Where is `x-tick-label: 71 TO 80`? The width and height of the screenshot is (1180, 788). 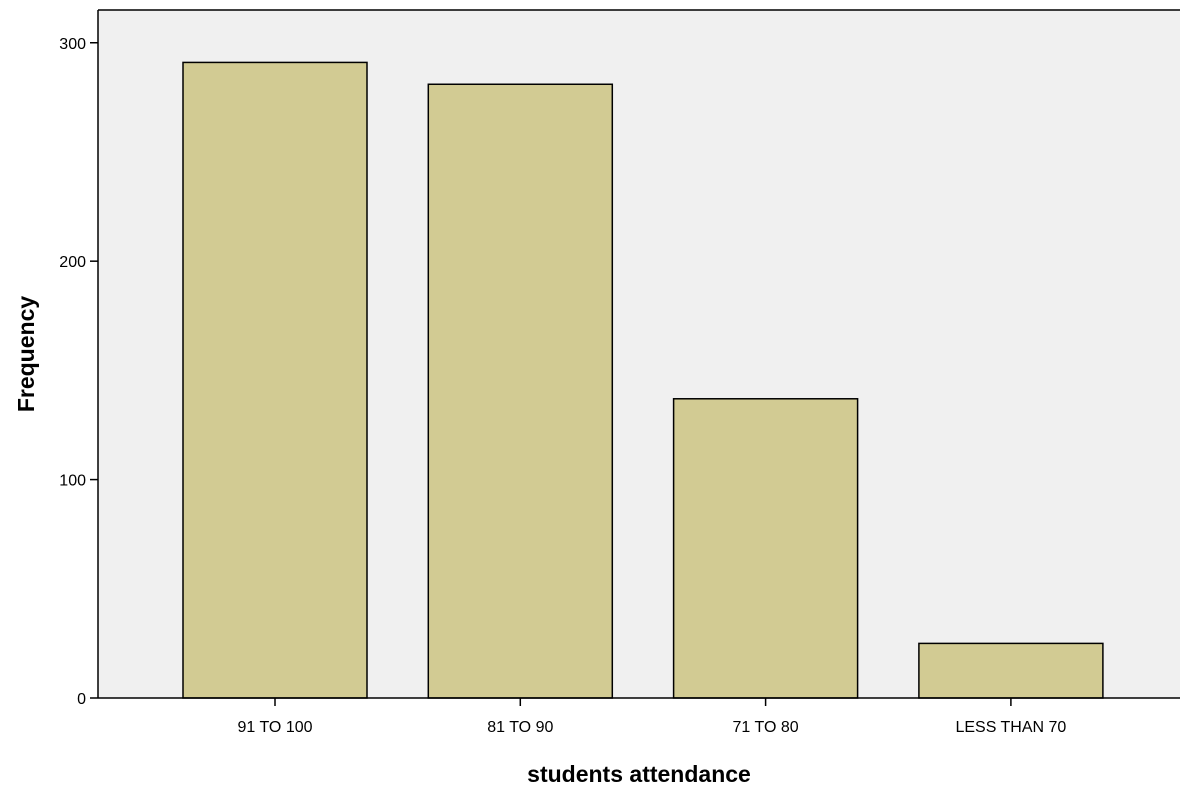 x-tick-label: 71 TO 80 is located at coordinates (766, 727).